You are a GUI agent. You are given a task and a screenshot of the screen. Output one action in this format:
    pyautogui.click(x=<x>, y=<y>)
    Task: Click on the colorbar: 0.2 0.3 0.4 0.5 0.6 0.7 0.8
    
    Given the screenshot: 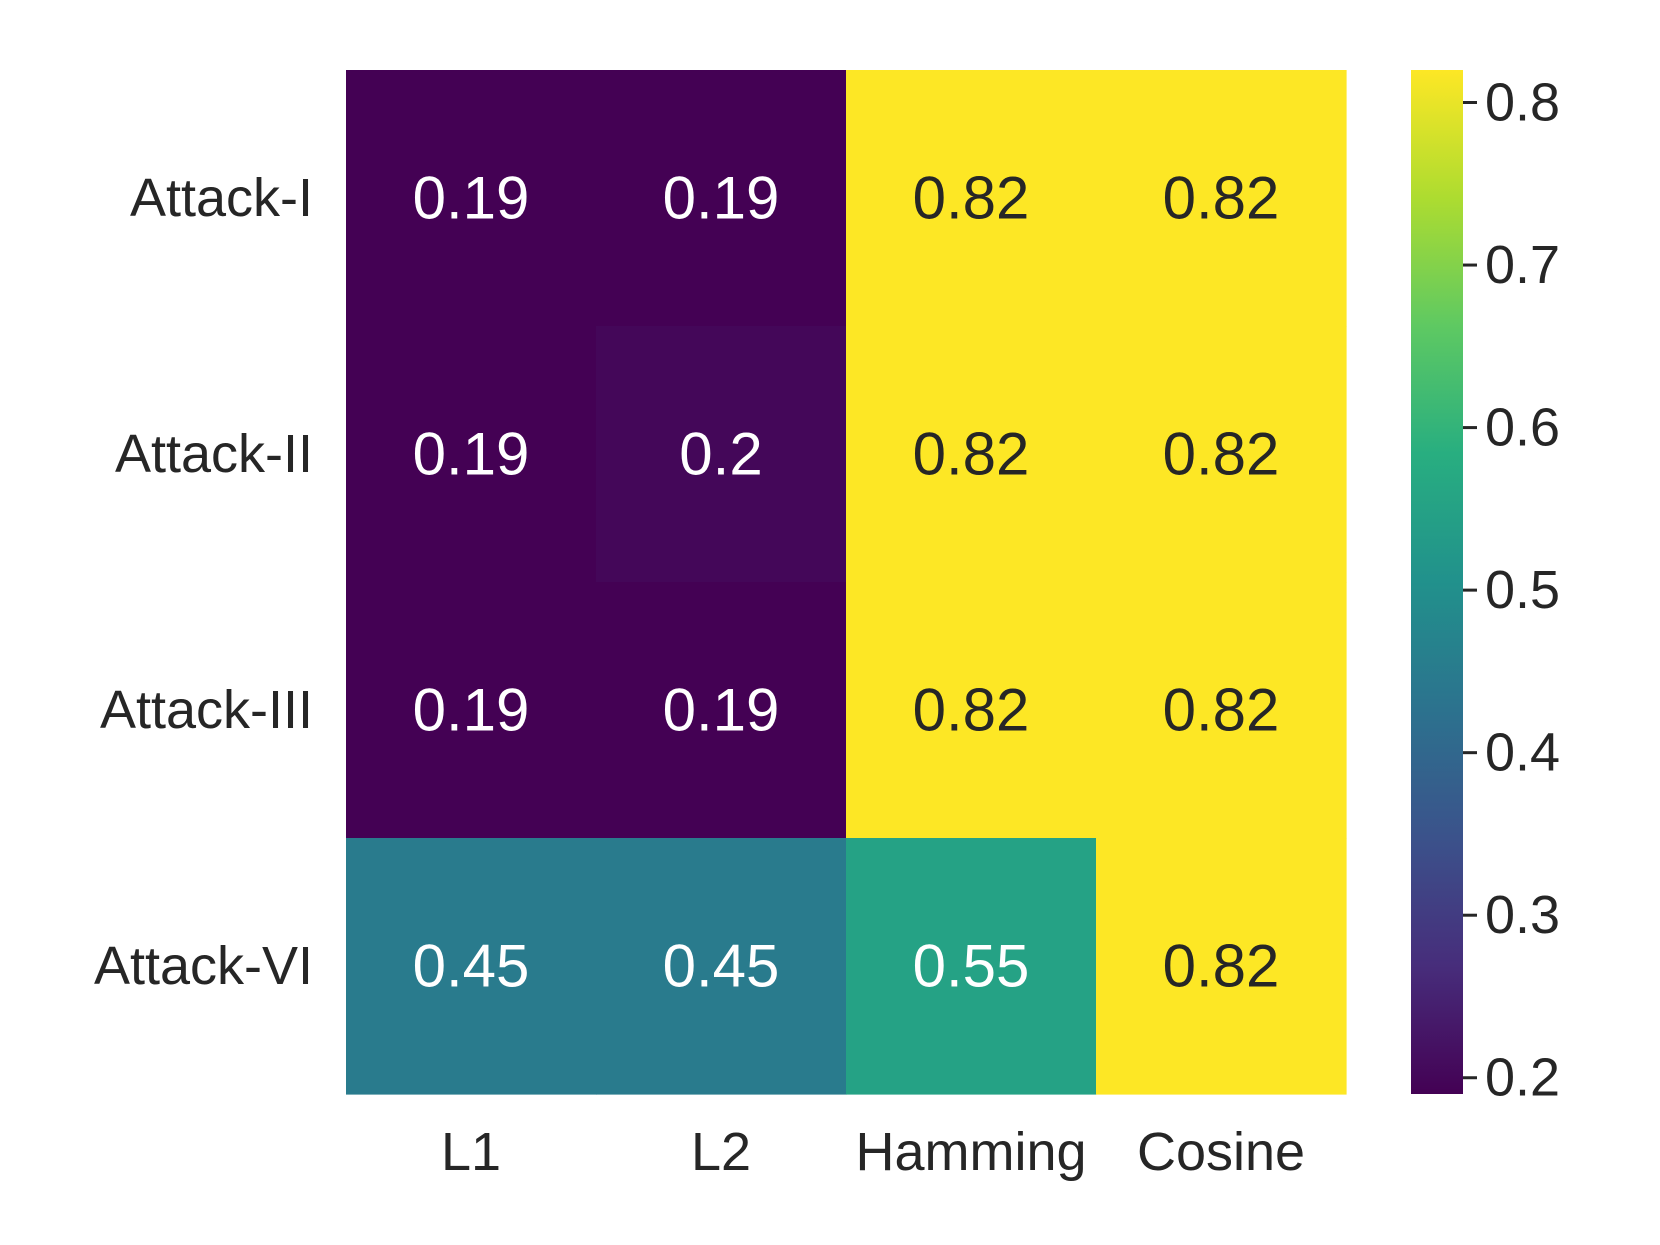 What is the action you would take?
    pyautogui.click(x=1485, y=589)
    